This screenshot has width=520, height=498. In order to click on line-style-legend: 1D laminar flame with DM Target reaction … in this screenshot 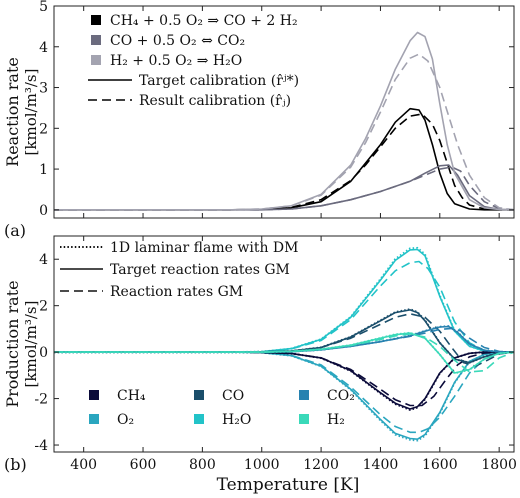, I will do `click(179, 270)`.